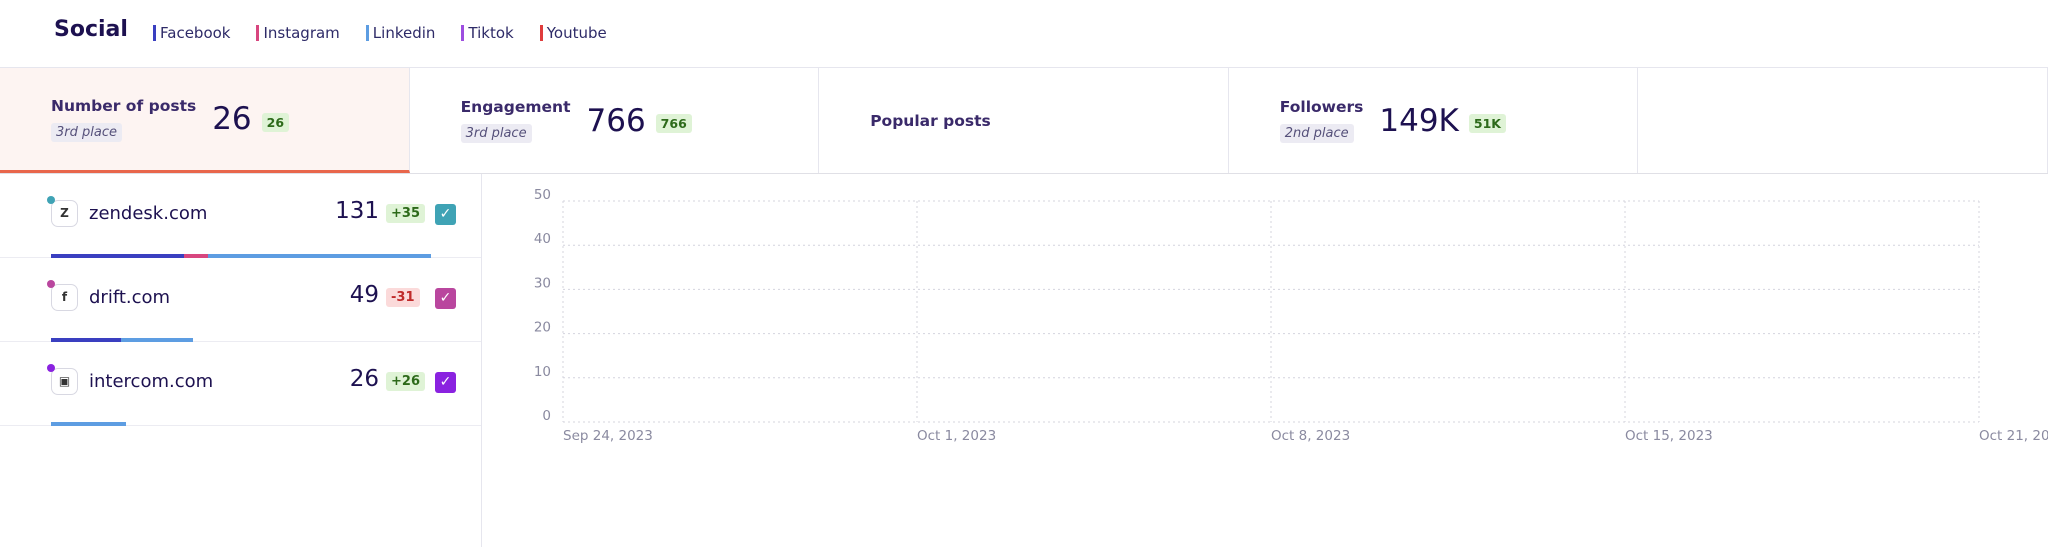  What do you see at coordinates (403, 297) in the screenshot?
I see `site-change: -31` at bounding box center [403, 297].